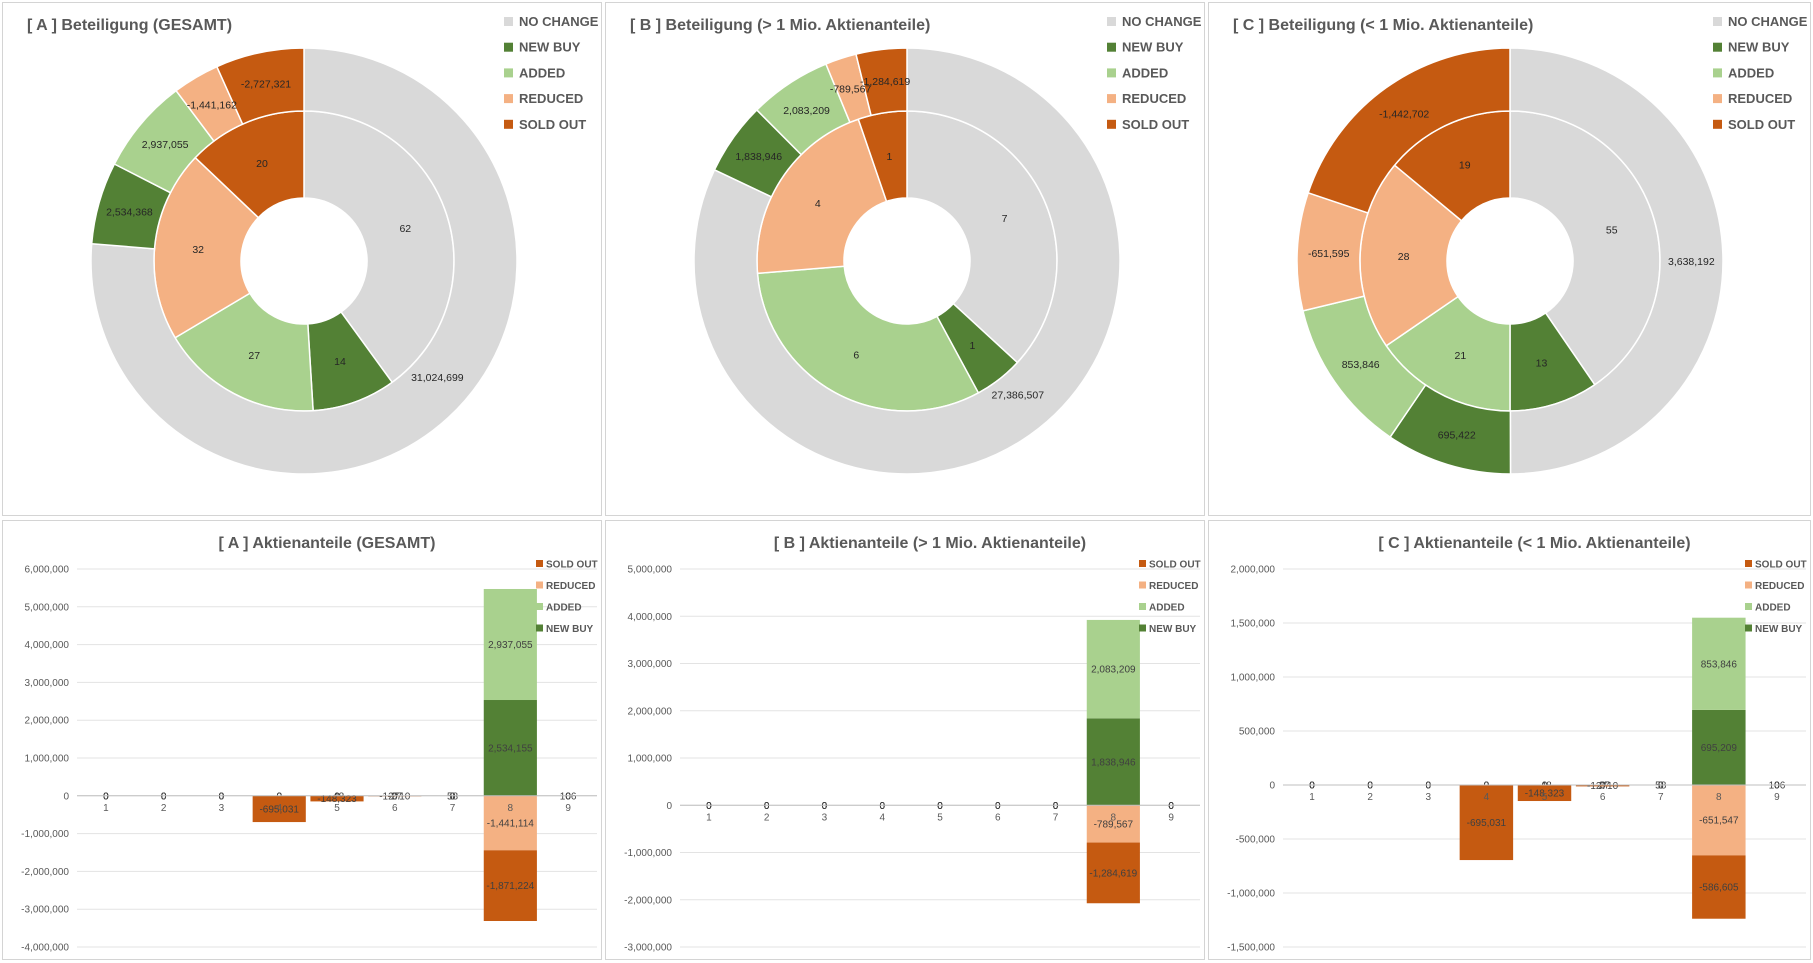  I want to click on data-label-added-3: 0, so click(1428, 786).